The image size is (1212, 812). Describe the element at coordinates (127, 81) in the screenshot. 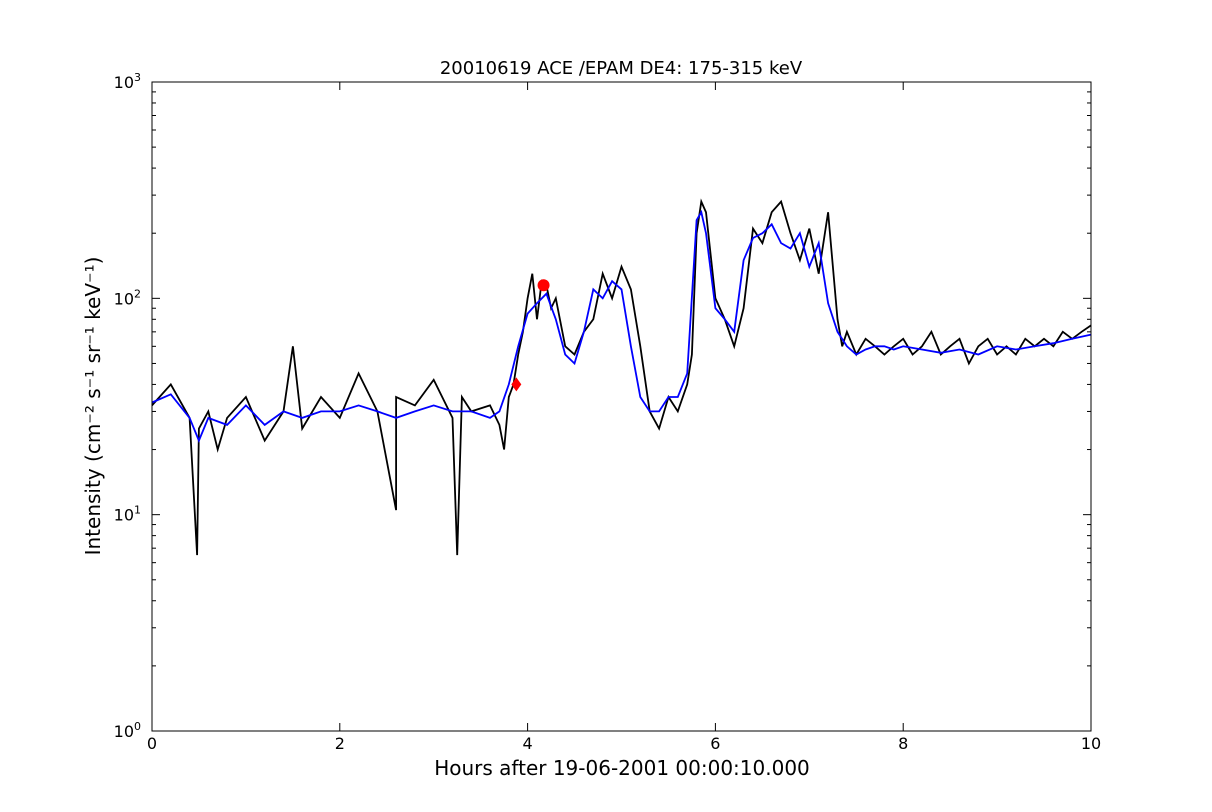

I see `y-tick-label: 10³` at that location.